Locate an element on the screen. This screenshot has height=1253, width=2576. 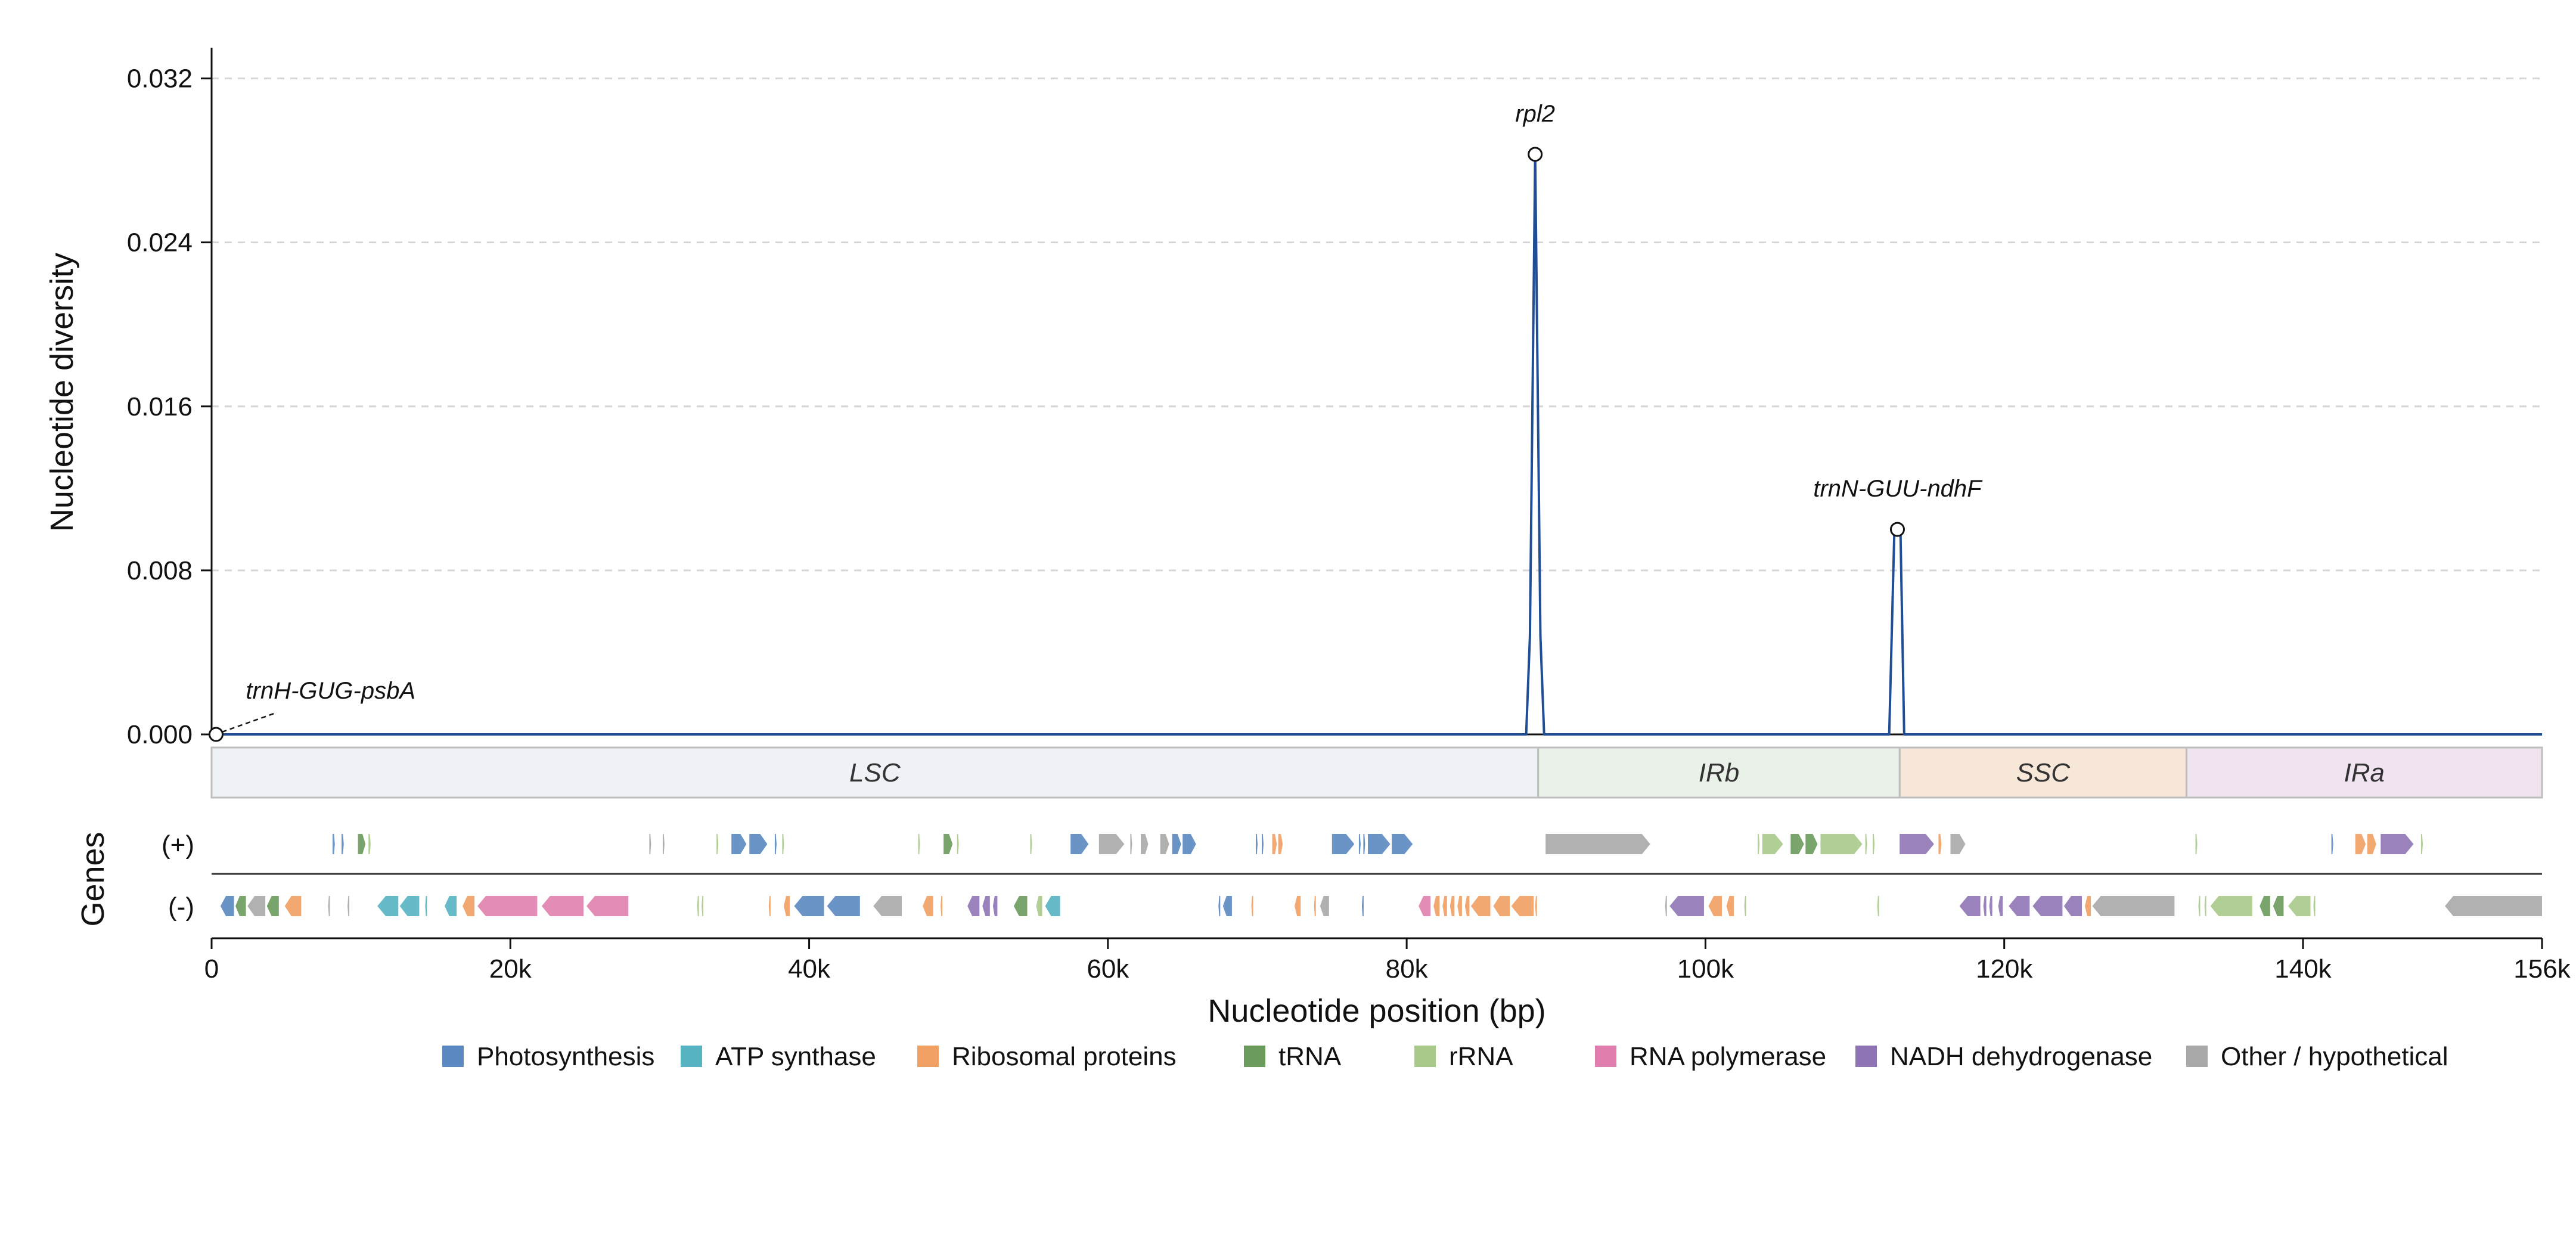
minus-strand-label: (-) is located at coordinates (181, 907).